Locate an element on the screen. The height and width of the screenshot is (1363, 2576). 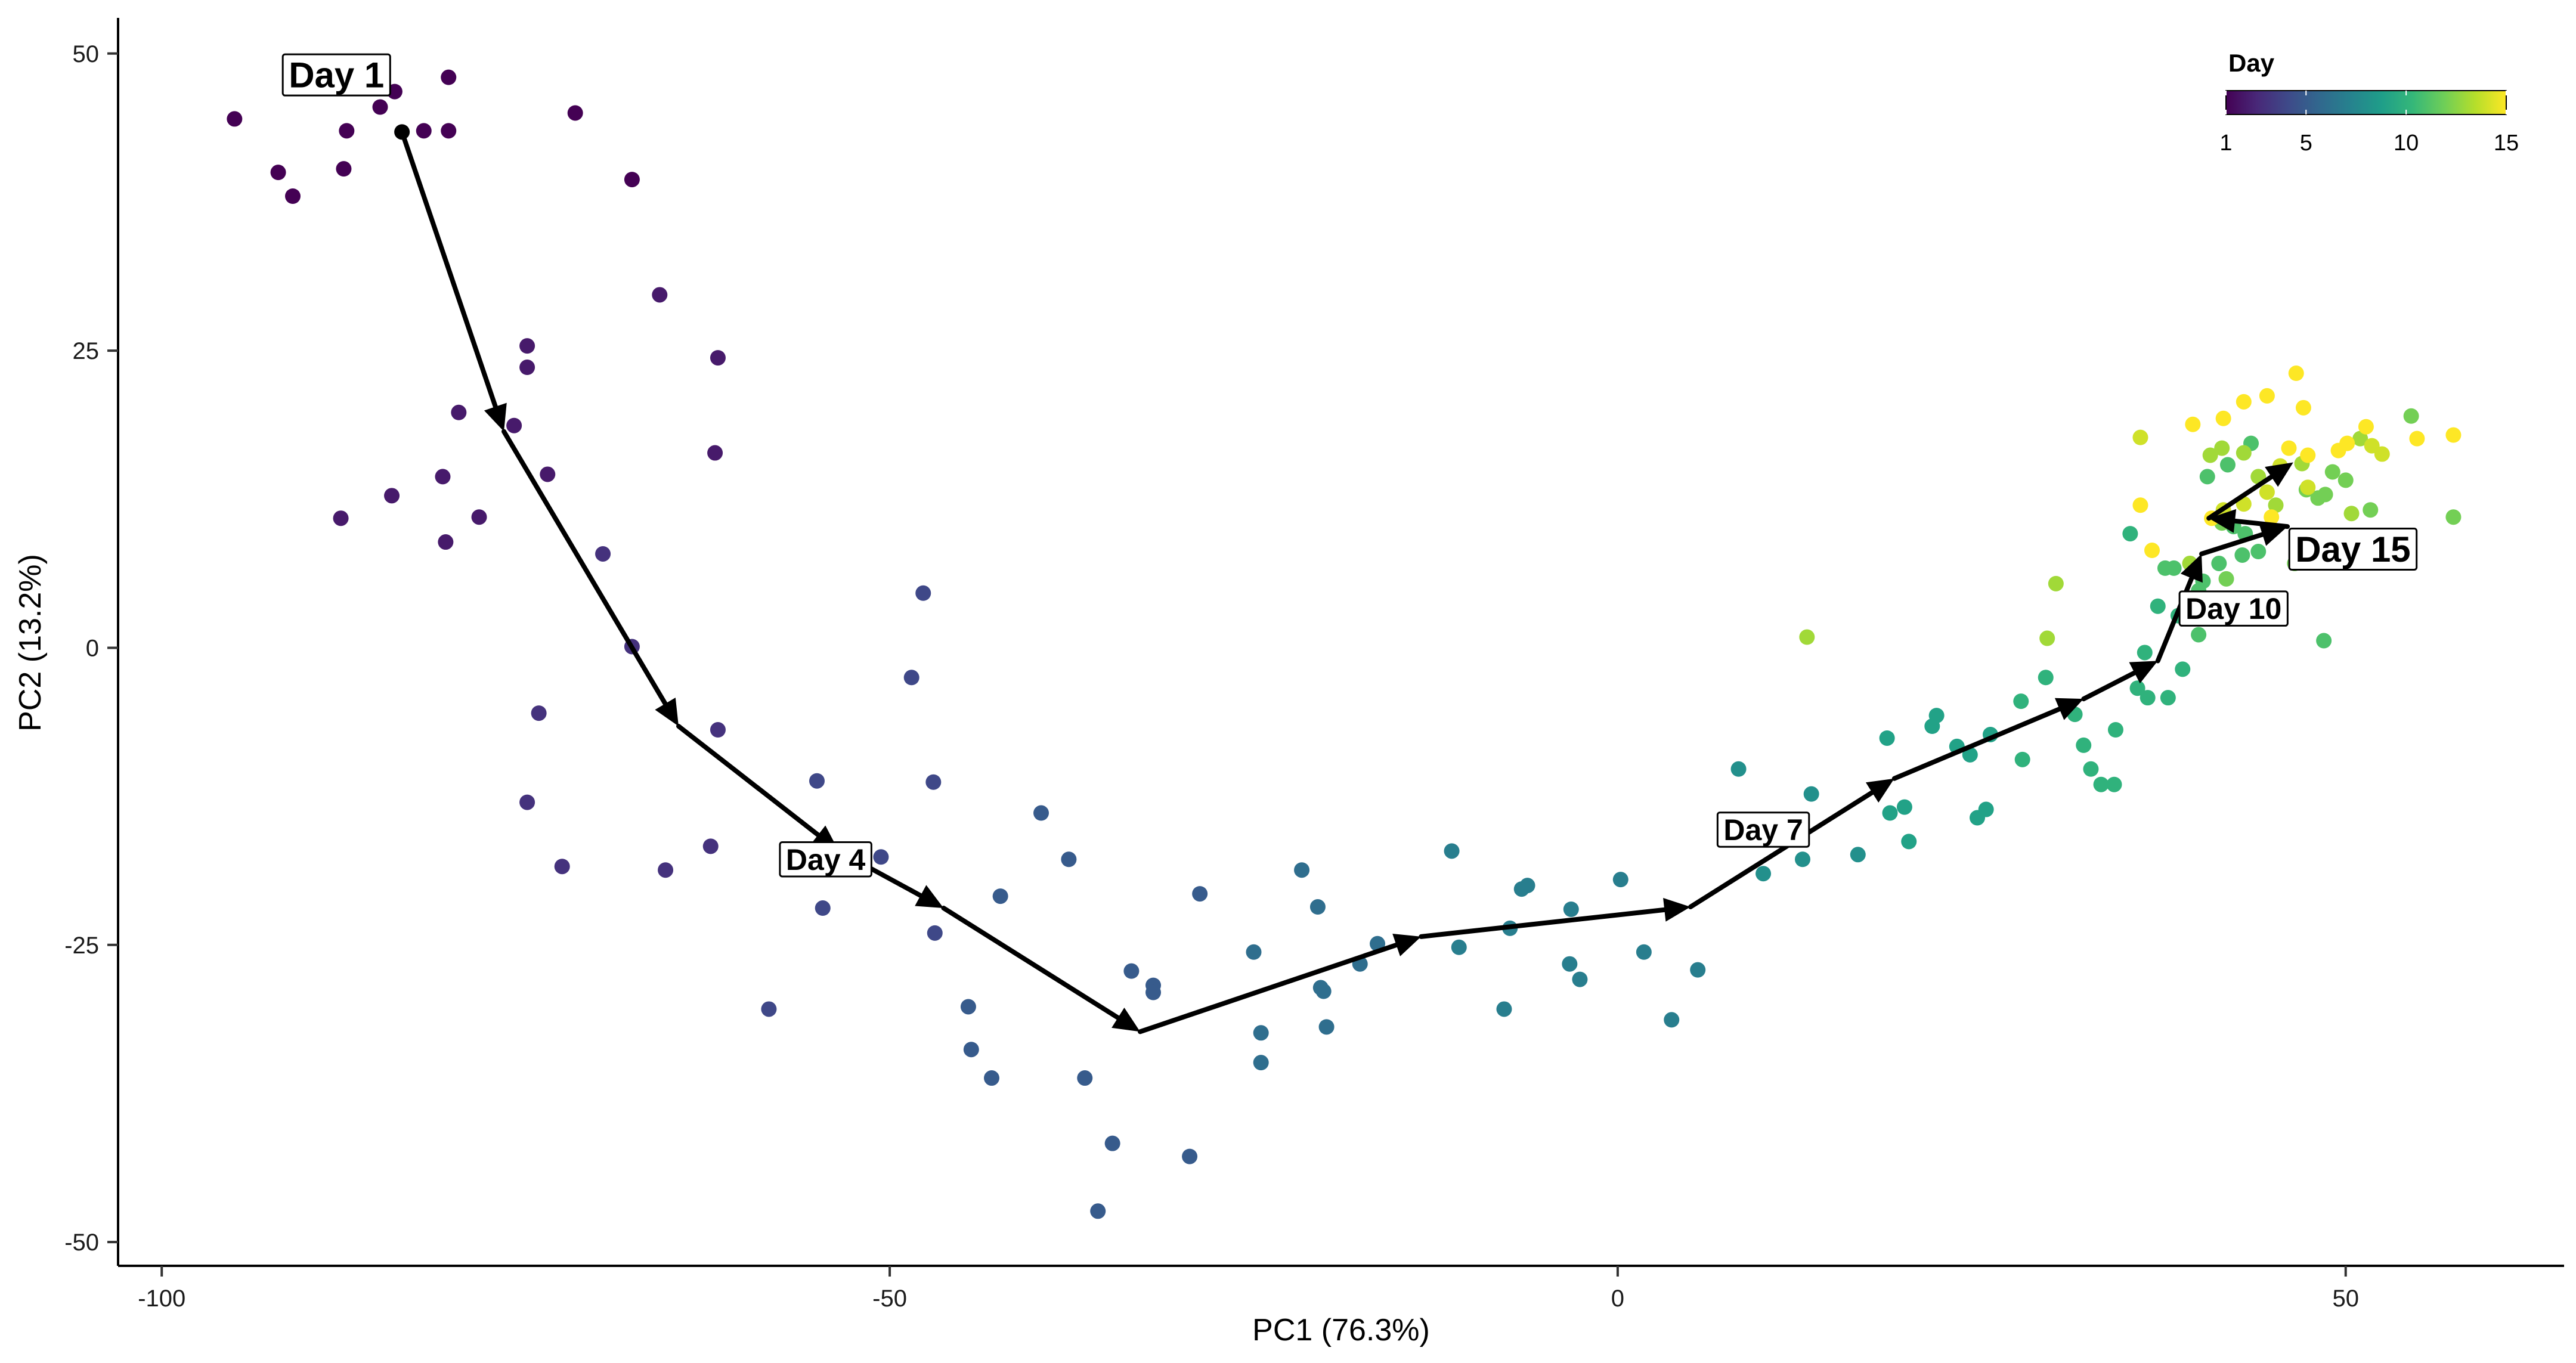
day-label-text: Day 7 is located at coordinates (1763, 830).